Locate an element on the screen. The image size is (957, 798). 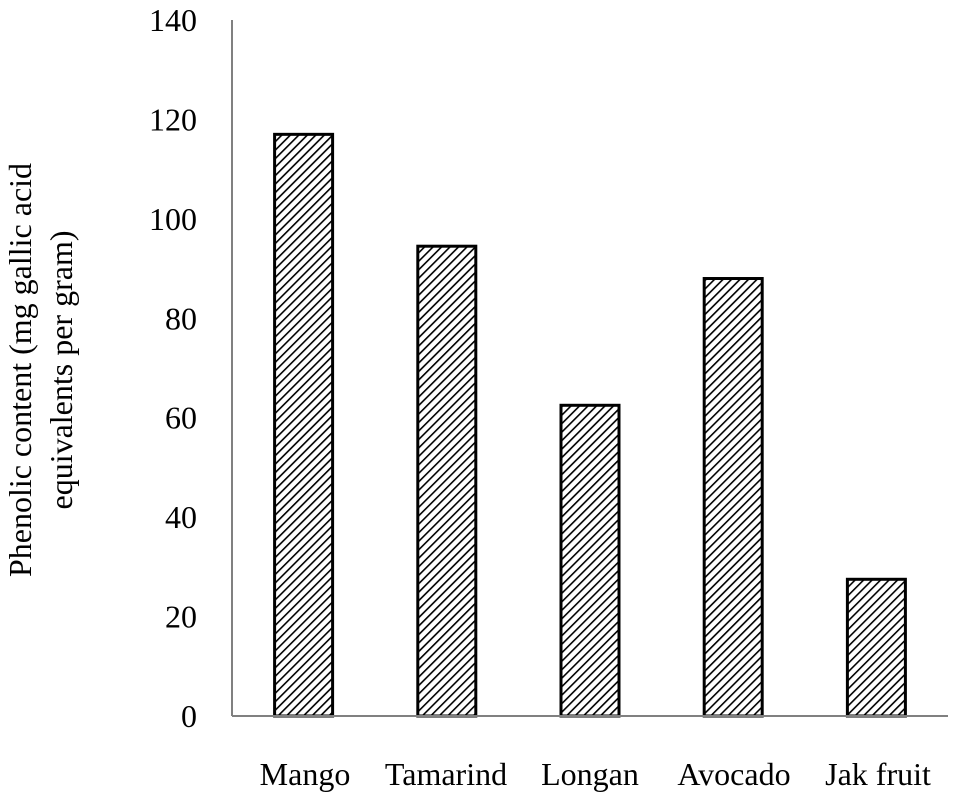
y-tick-label: 0 is located at coordinates (189, 716).